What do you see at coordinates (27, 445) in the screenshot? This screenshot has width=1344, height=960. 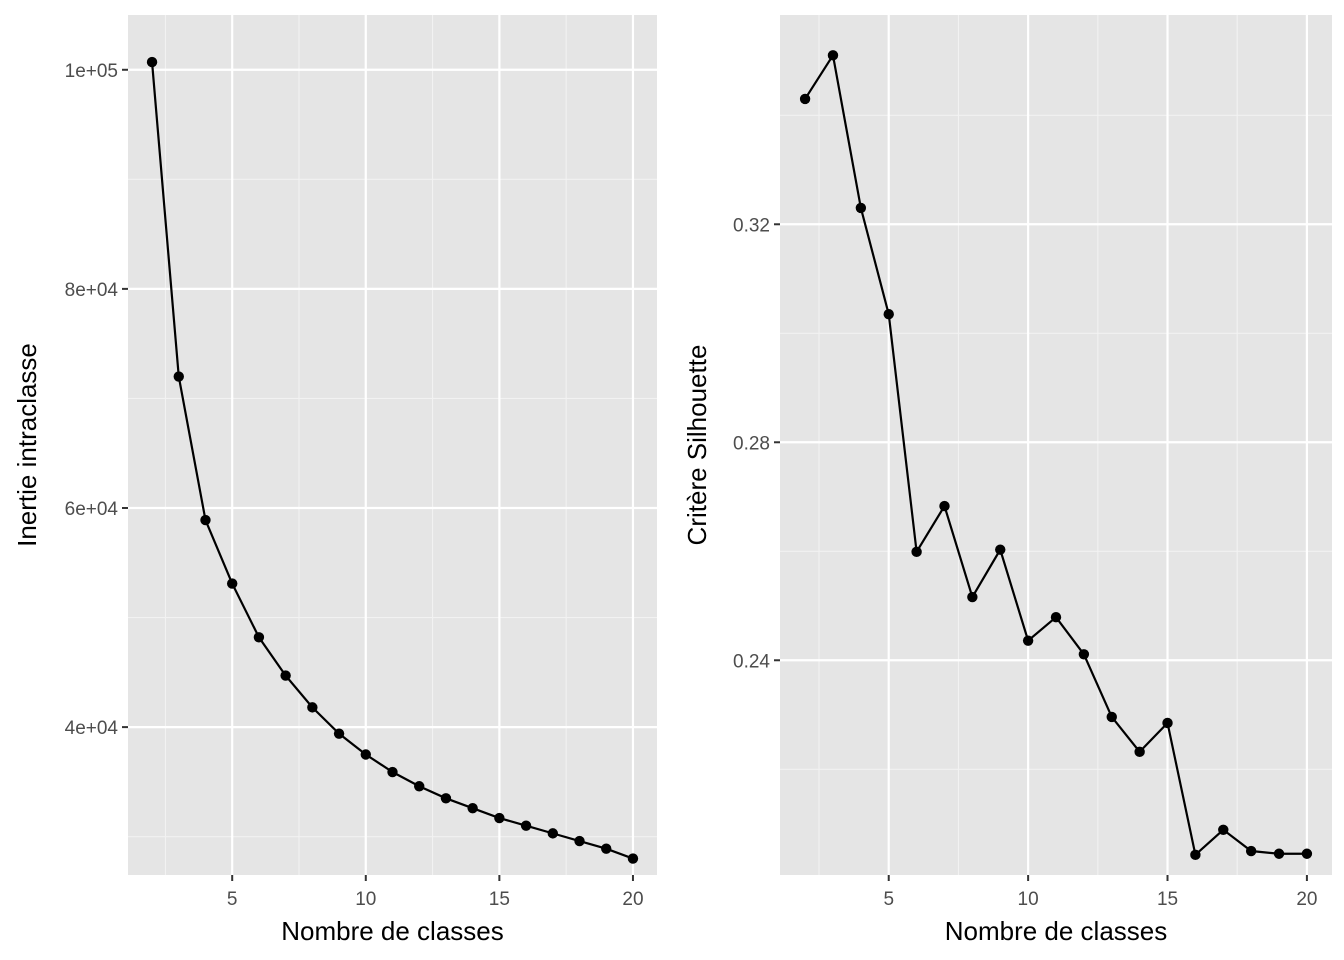 I see `y-axis-title: Inertie intraclasse` at bounding box center [27, 445].